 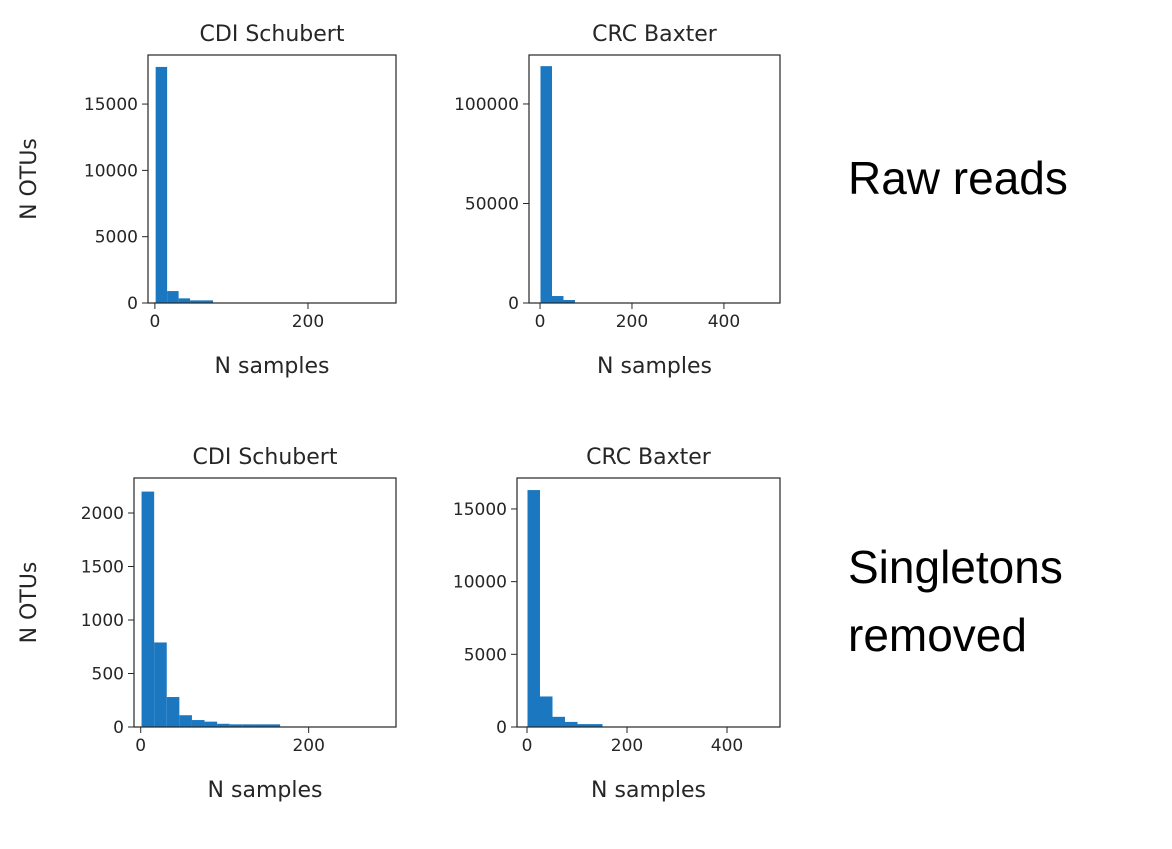 What do you see at coordinates (955, 601) in the screenshot?
I see `row-label: Singletons removed` at bounding box center [955, 601].